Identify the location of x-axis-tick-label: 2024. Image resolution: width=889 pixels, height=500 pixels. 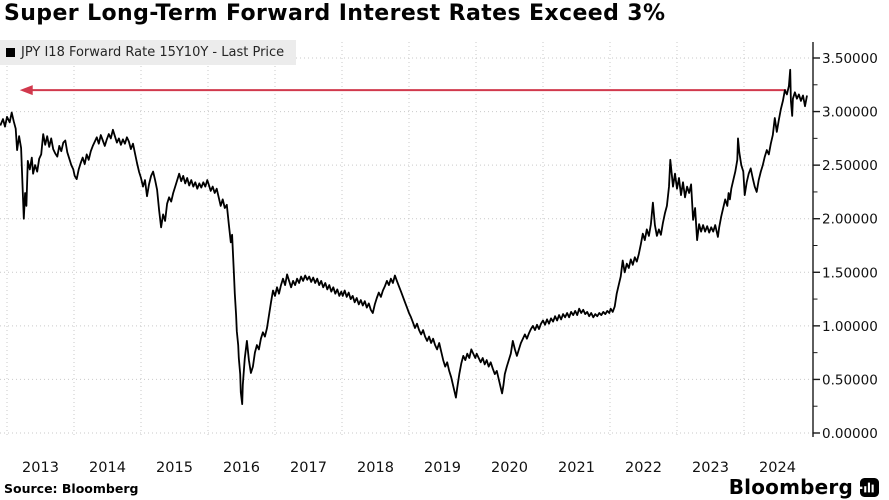
(777, 468).